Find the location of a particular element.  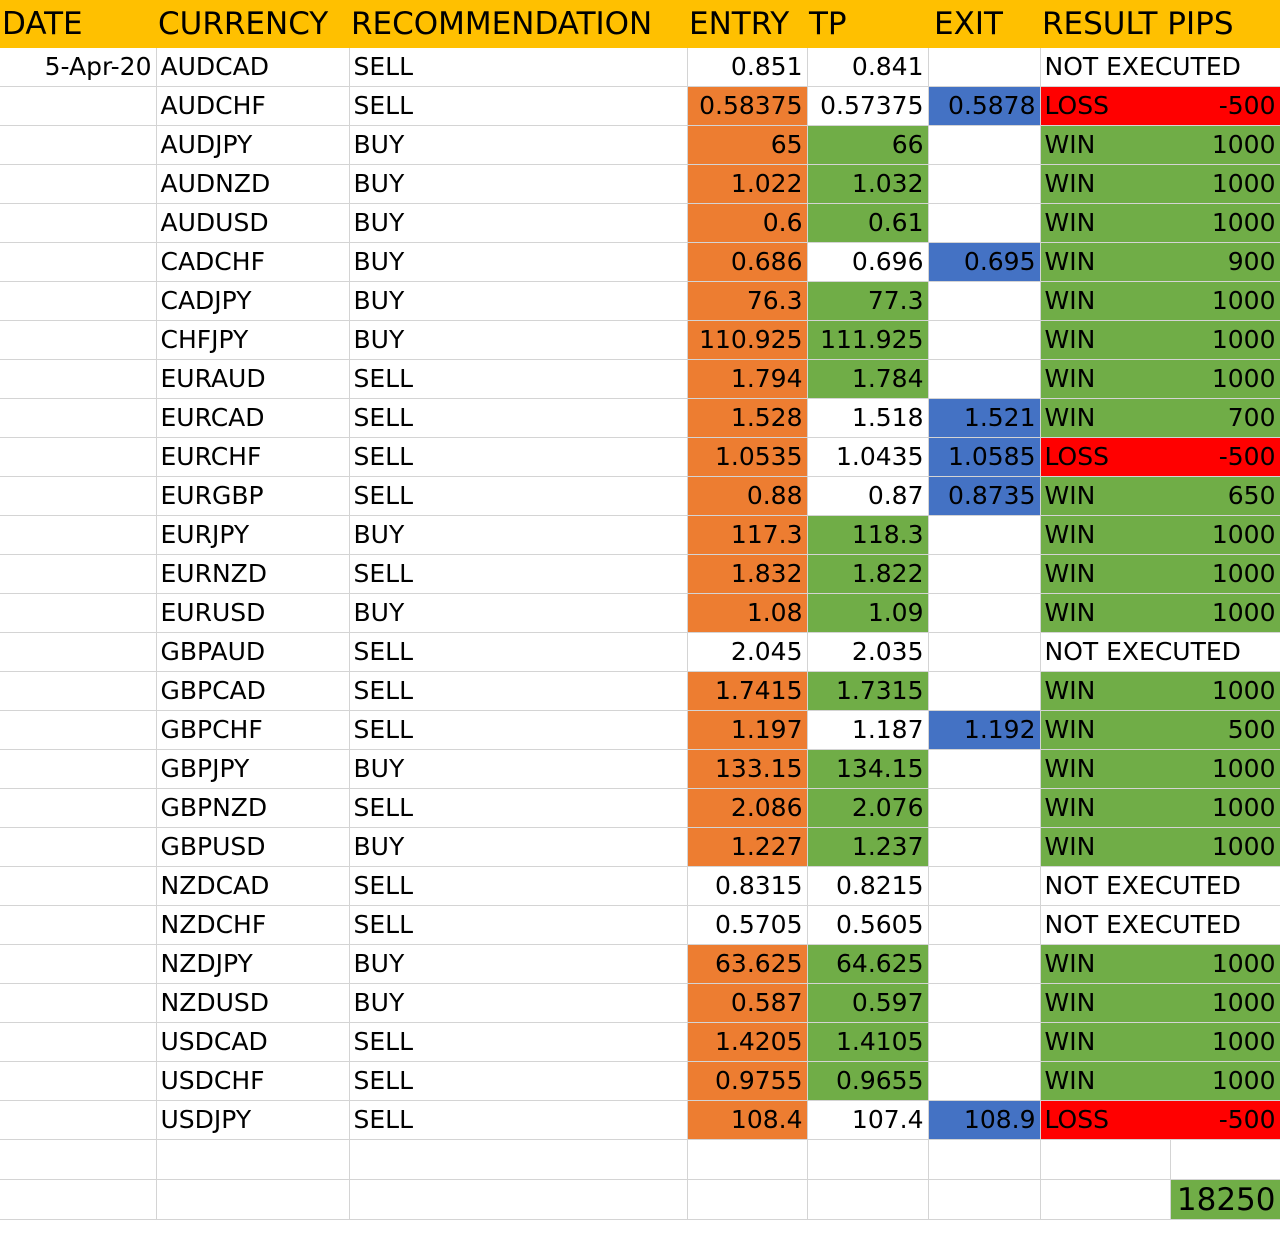

entry-cell: 1.794 is located at coordinates (747, 379).